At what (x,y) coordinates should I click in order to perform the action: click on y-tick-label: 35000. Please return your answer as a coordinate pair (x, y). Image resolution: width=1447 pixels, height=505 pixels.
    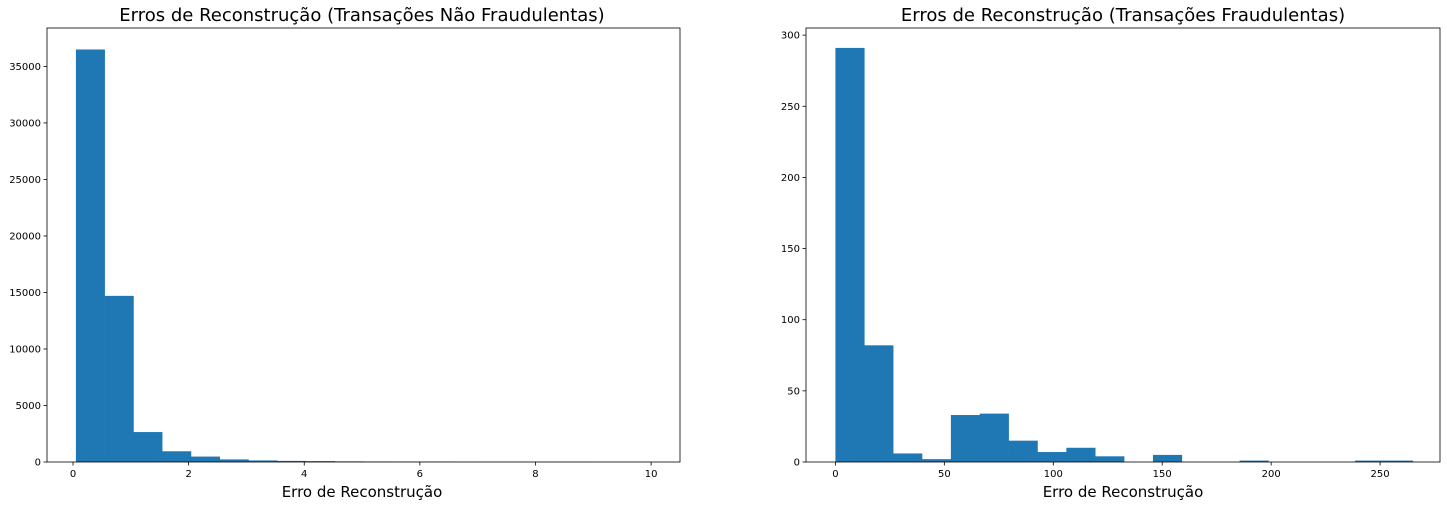
    Looking at the image, I should click on (25, 67).